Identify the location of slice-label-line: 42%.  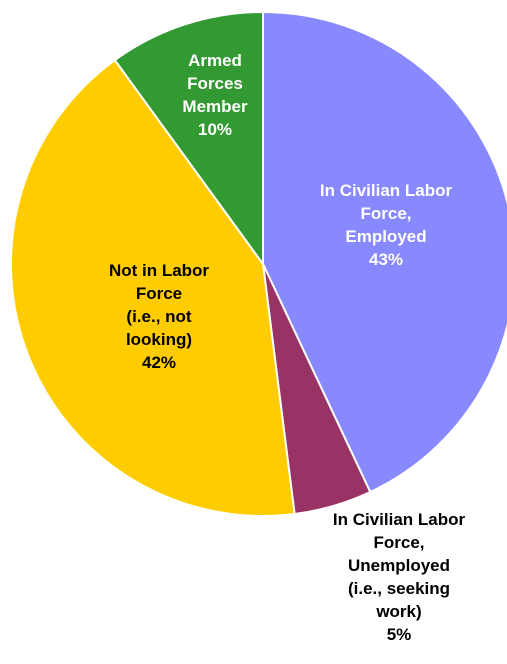
(159, 362).